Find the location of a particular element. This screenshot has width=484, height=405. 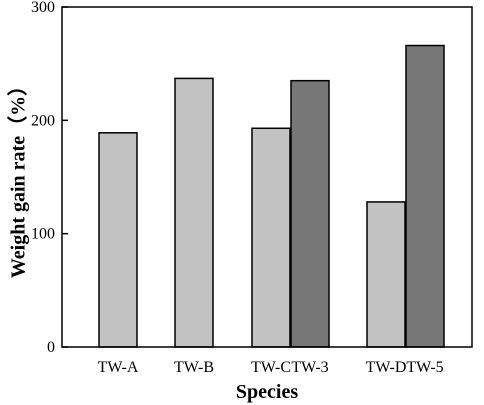

x-tick-label-tw-c: TW-C is located at coordinates (271, 367).